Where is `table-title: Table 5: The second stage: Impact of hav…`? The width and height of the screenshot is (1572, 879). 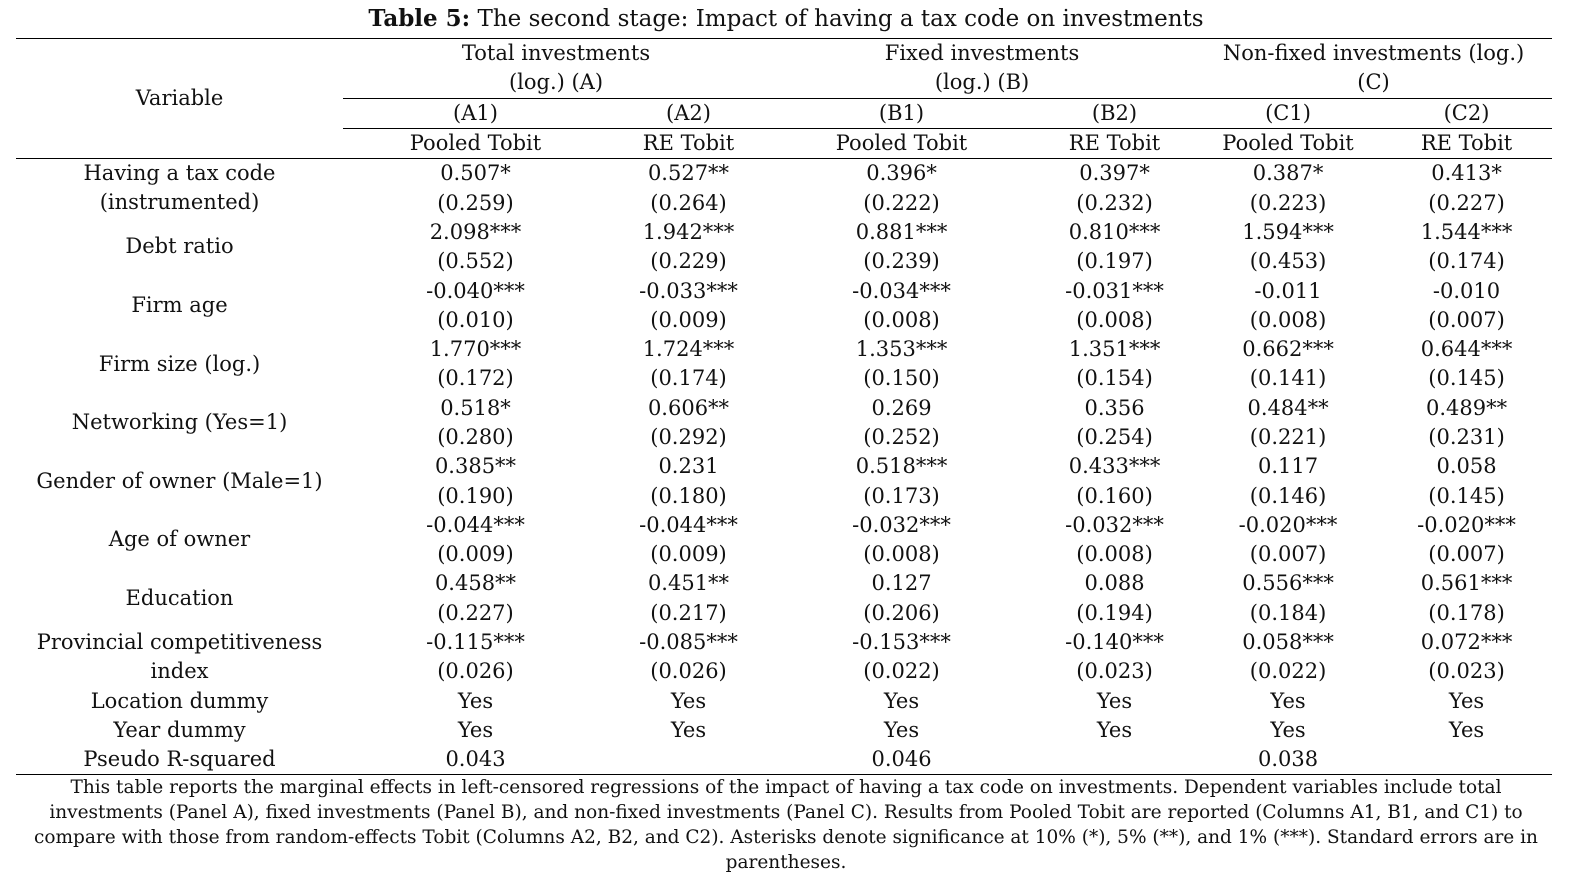 table-title: Table 5: The second stage: Impact of hav… is located at coordinates (786, 19).